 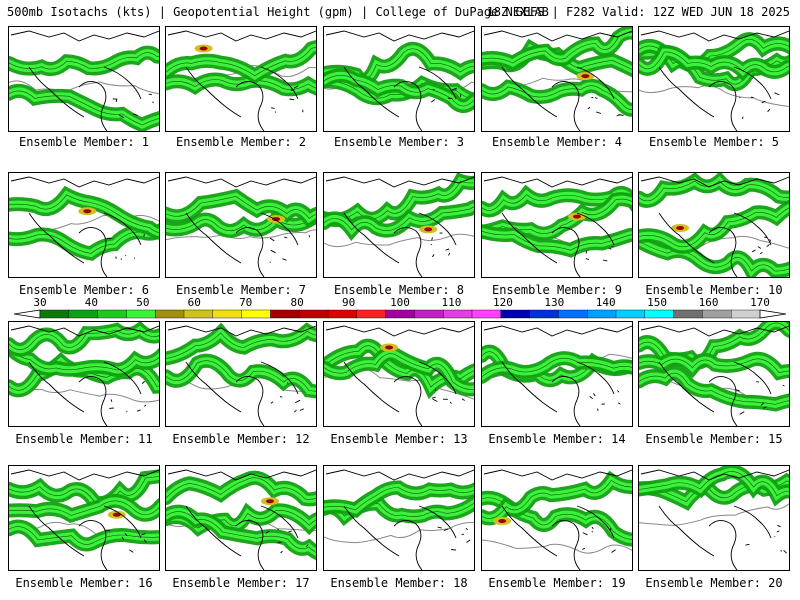 What do you see at coordinates (399, 290) in the screenshot?
I see `ensemble-member-label: Ensemble Member: 8` at bounding box center [399, 290].